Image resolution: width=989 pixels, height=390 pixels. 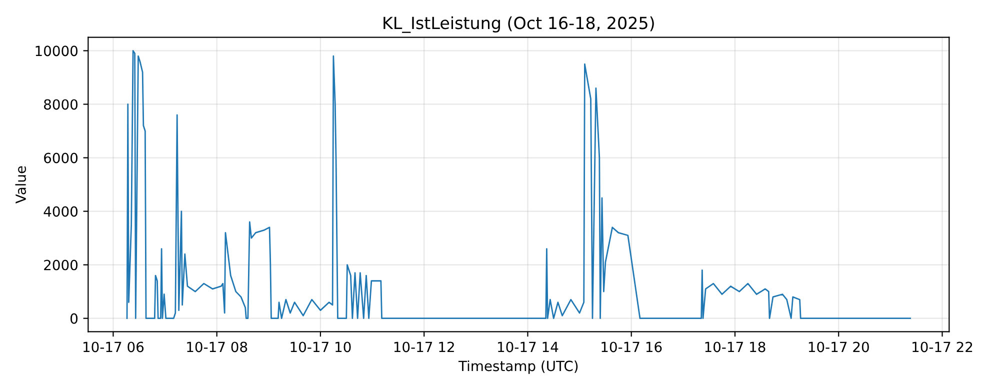 I want to click on y-tick-label: 10000, so click(x=57, y=51).